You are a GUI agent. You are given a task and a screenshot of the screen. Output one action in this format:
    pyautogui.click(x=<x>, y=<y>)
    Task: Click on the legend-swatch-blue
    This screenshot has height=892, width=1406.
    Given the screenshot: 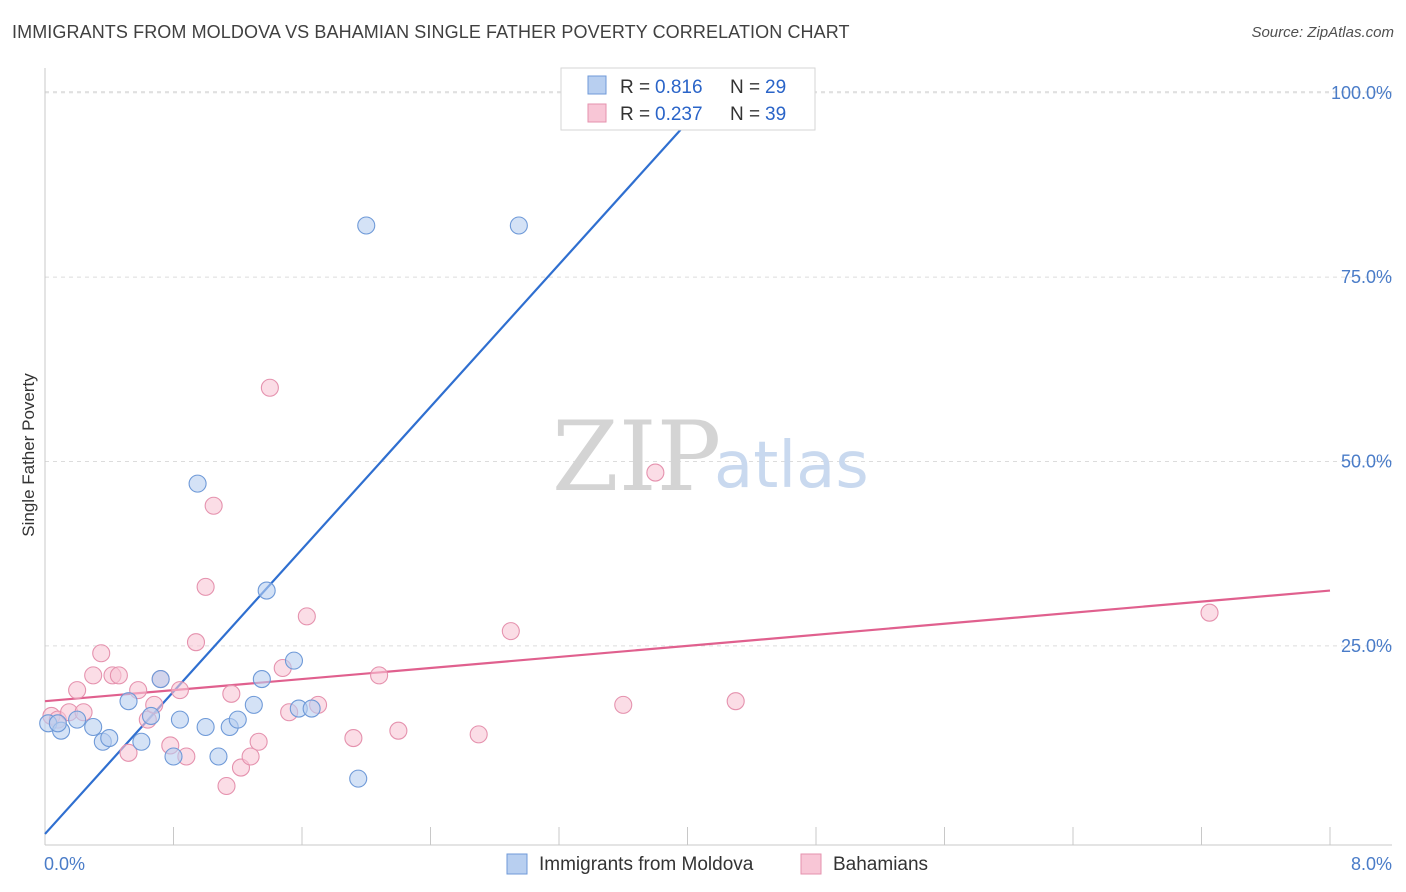 What is the action you would take?
    pyautogui.click(x=597, y=85)
    